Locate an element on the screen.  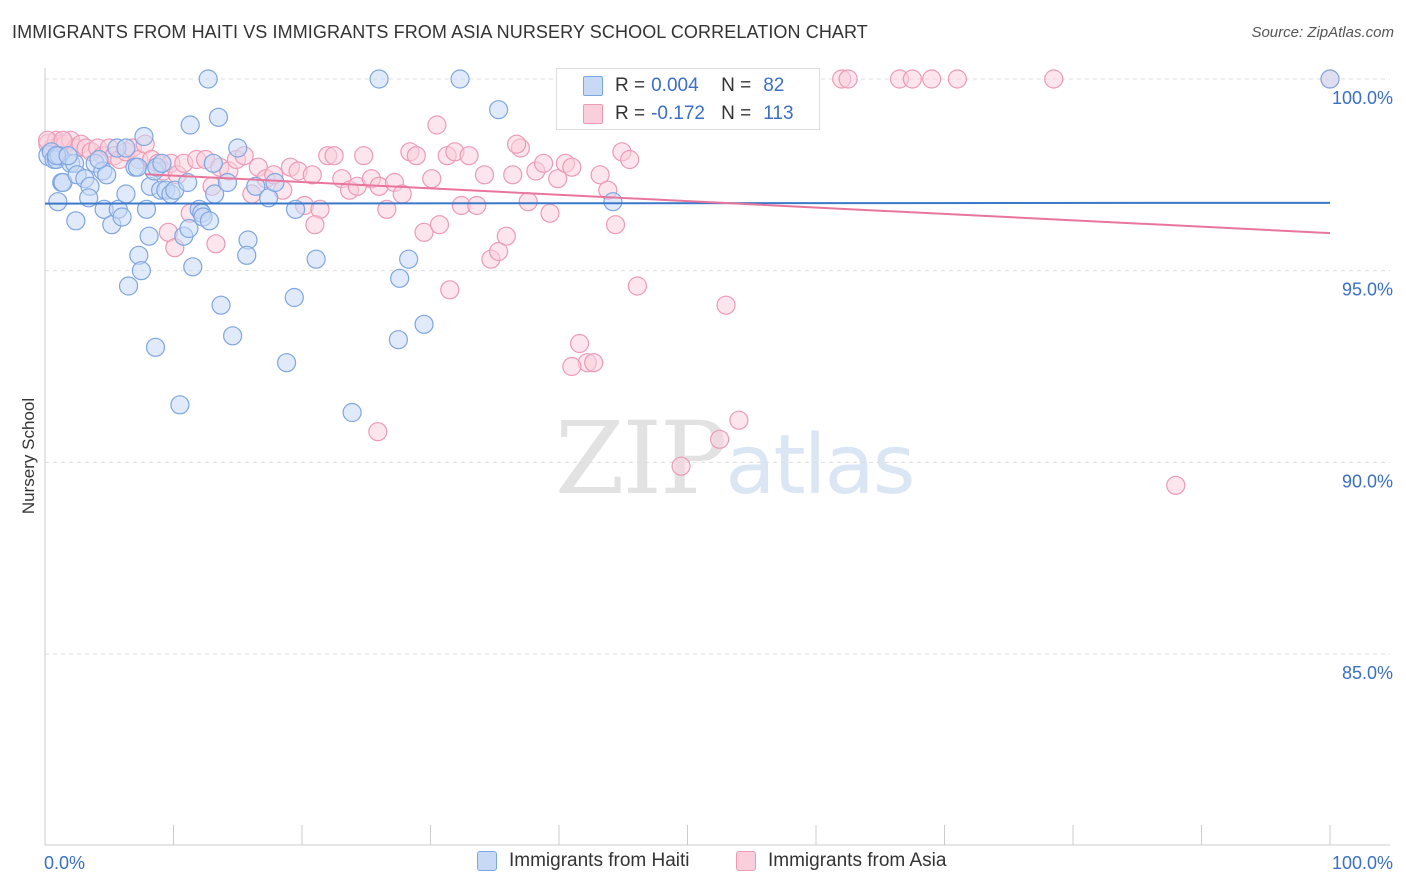
series-label-haiti: Immigrants from Haiti is located at coordinates (599, 860).